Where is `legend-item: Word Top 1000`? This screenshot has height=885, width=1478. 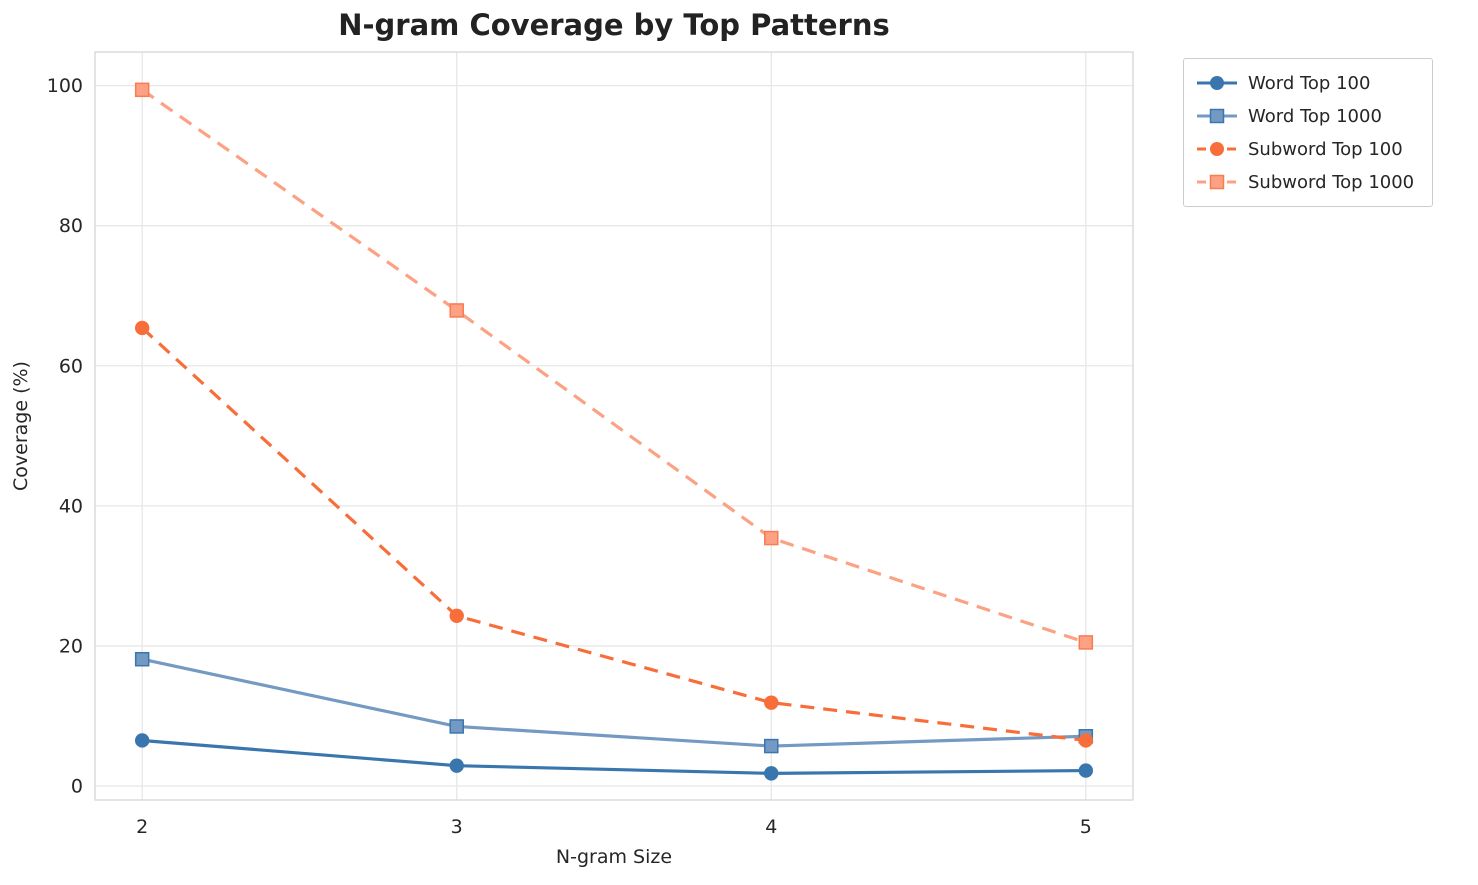 legend-item: Word Top 1000 is located at coordinates (1304, 116).